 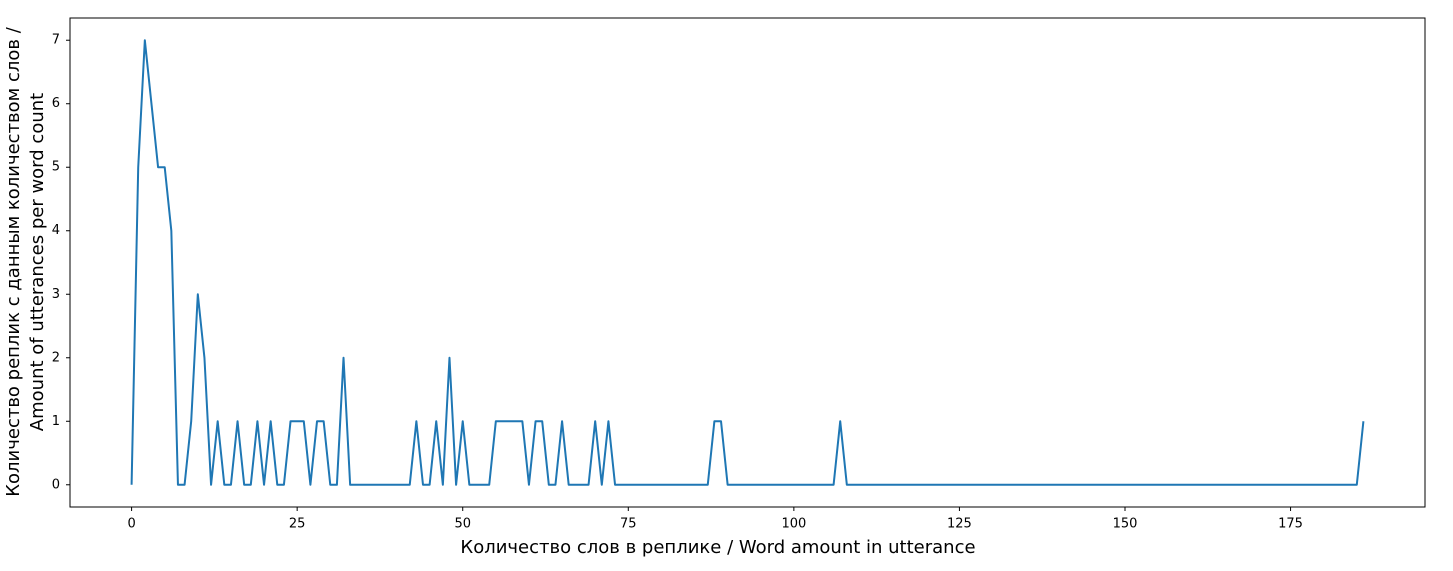 I want to click on y-tick-label: 7, so click(x=56, y=40).